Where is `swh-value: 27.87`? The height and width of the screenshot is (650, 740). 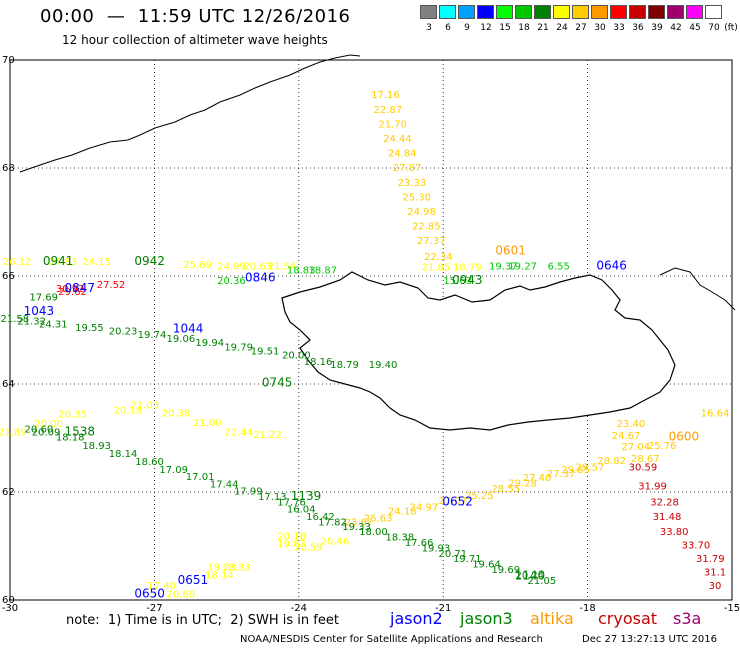
swh-value: 27.87 is located at coordinates (407, 168).